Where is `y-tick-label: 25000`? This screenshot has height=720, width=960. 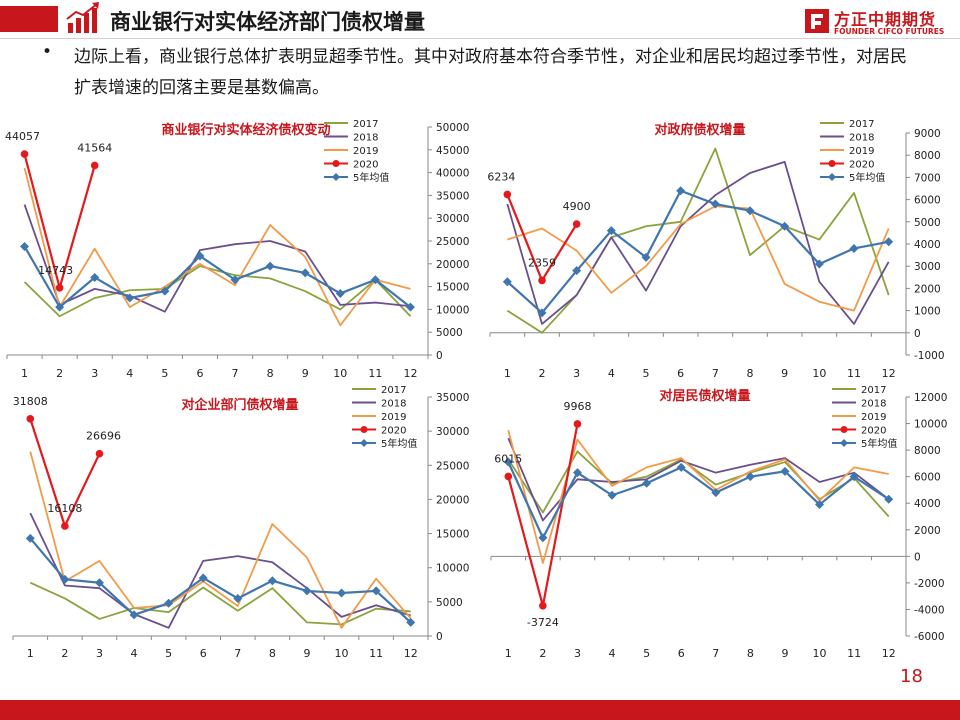 y-tick-label: 25000 is located at coordinates (452, 242).